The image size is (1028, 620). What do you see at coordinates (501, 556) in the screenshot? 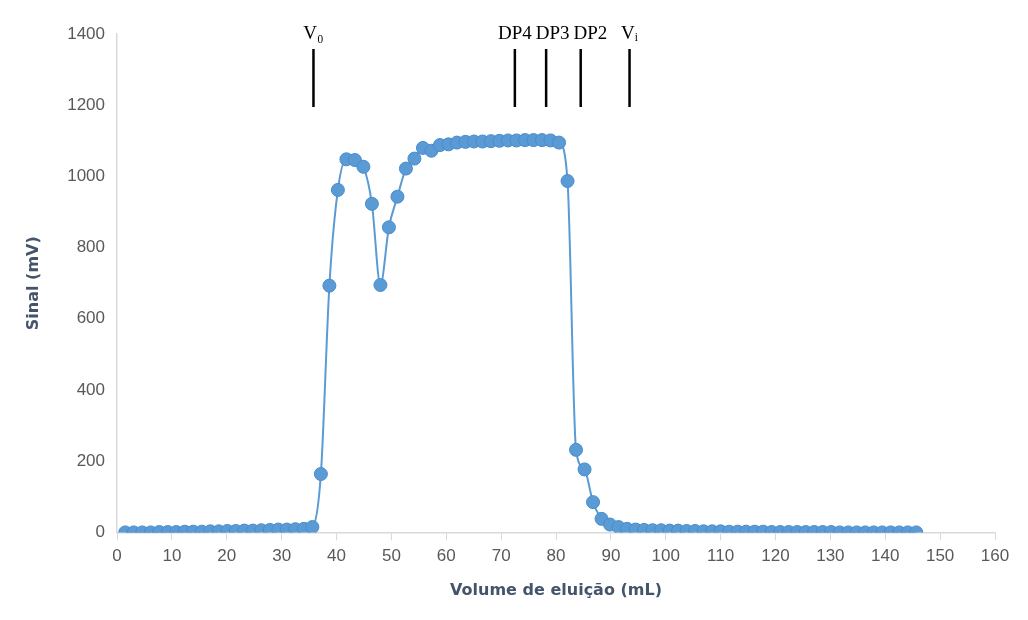
I see `x-tick-label: 70` at bounding box center [501, 556].